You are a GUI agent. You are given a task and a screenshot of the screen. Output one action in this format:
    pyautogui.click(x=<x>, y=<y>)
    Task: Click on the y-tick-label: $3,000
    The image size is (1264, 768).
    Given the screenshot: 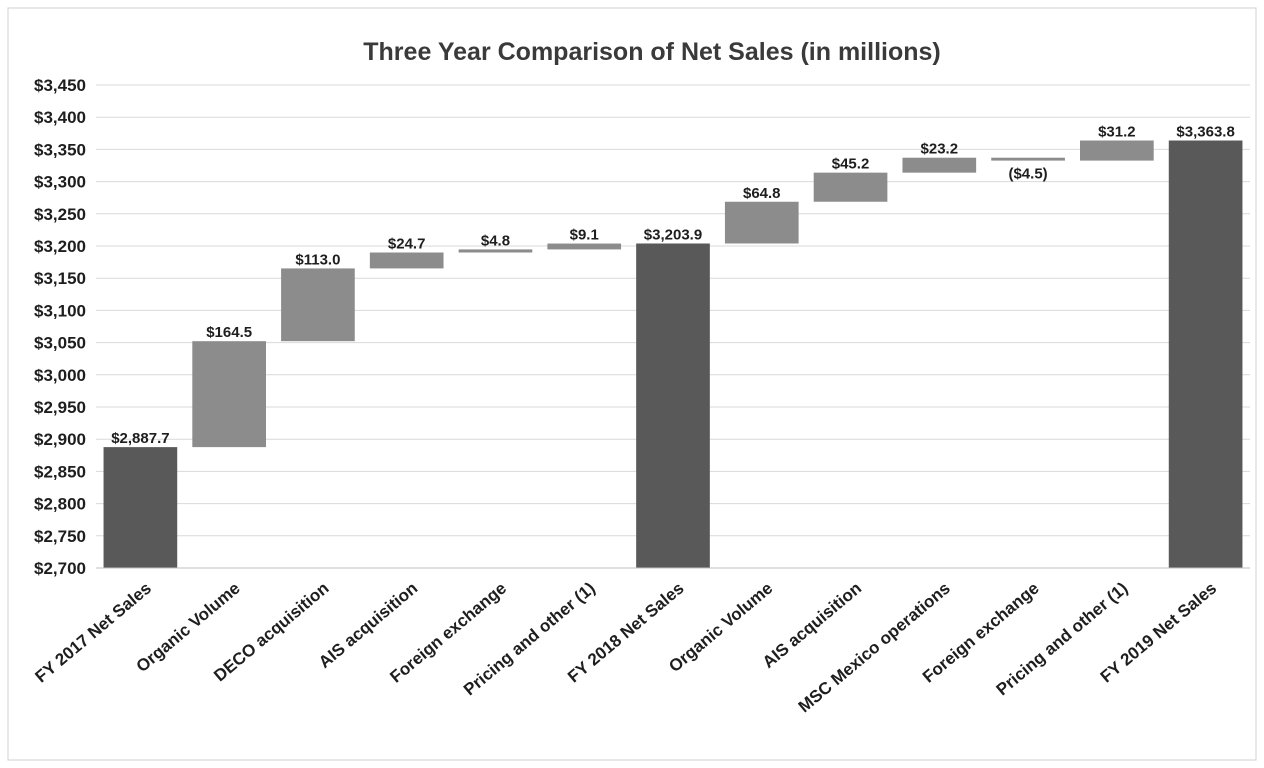 What is the action you would take?
    pyautogui.click(x=60, y=375)
    